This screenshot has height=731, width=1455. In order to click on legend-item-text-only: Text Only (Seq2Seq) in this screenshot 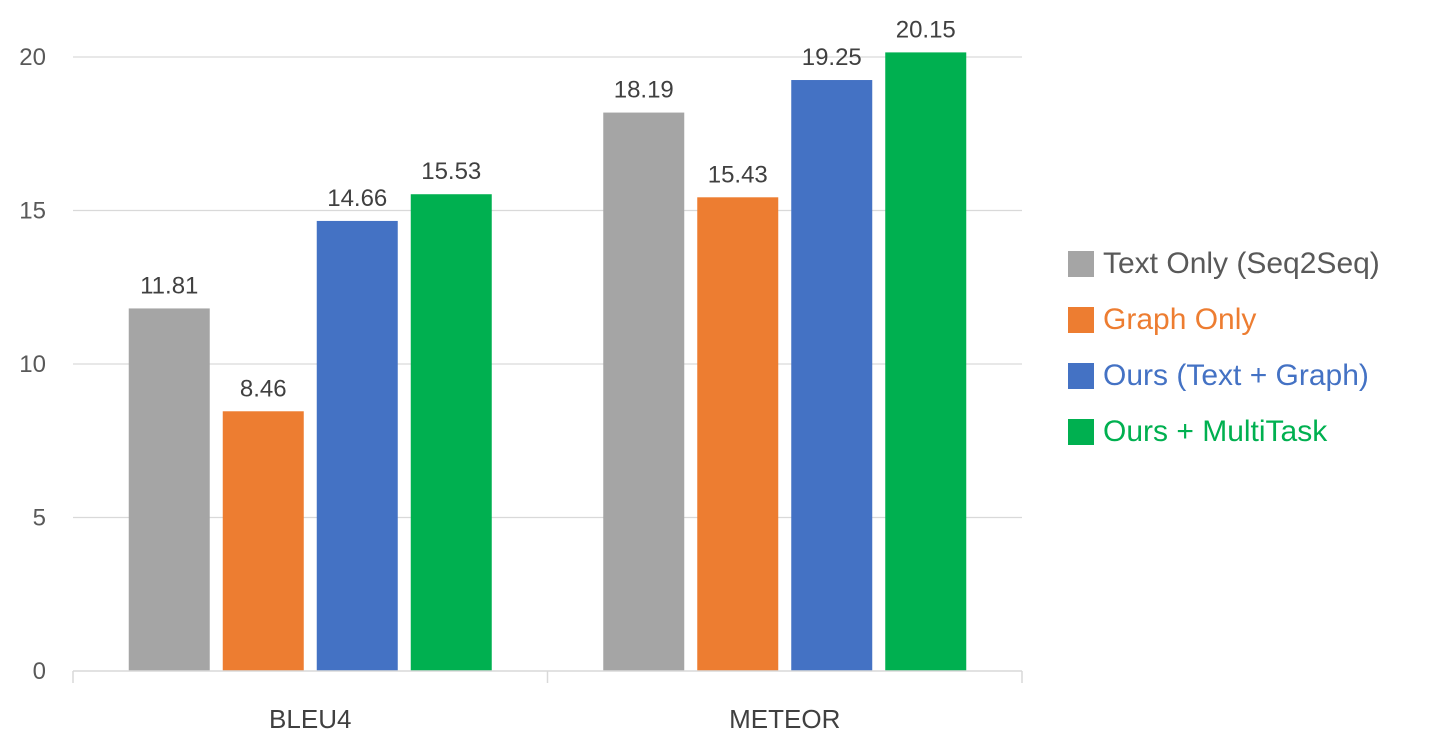, I will do `click(1224, 264)`.